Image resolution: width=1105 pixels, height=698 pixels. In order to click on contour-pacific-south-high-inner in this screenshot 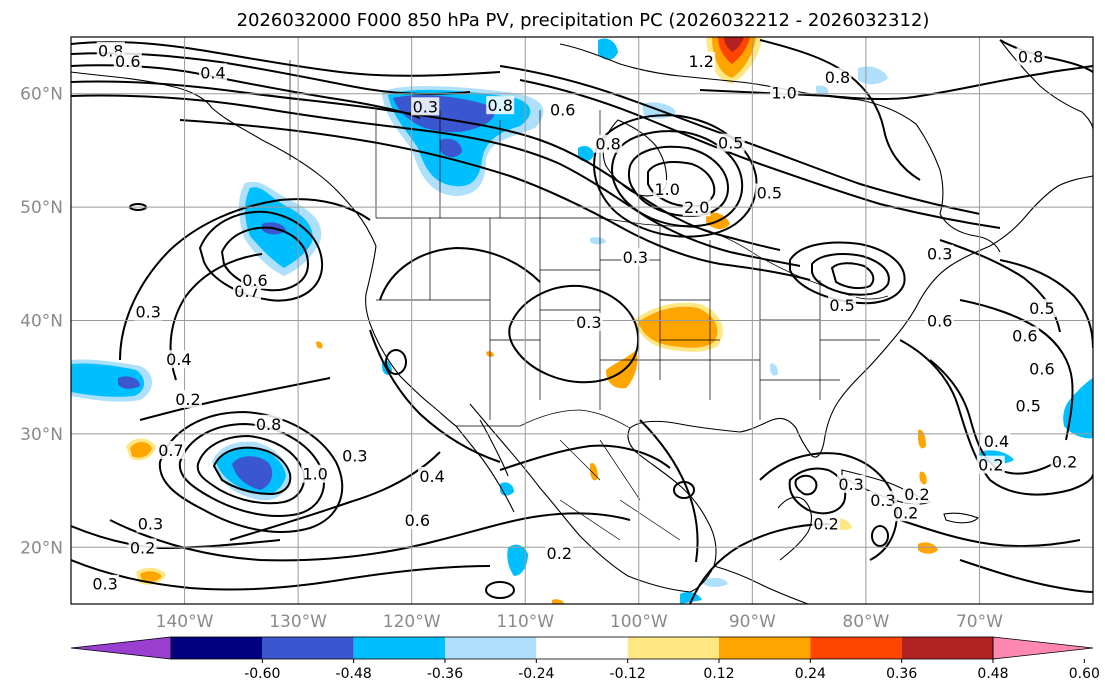, I will do `click(250, 469)`.